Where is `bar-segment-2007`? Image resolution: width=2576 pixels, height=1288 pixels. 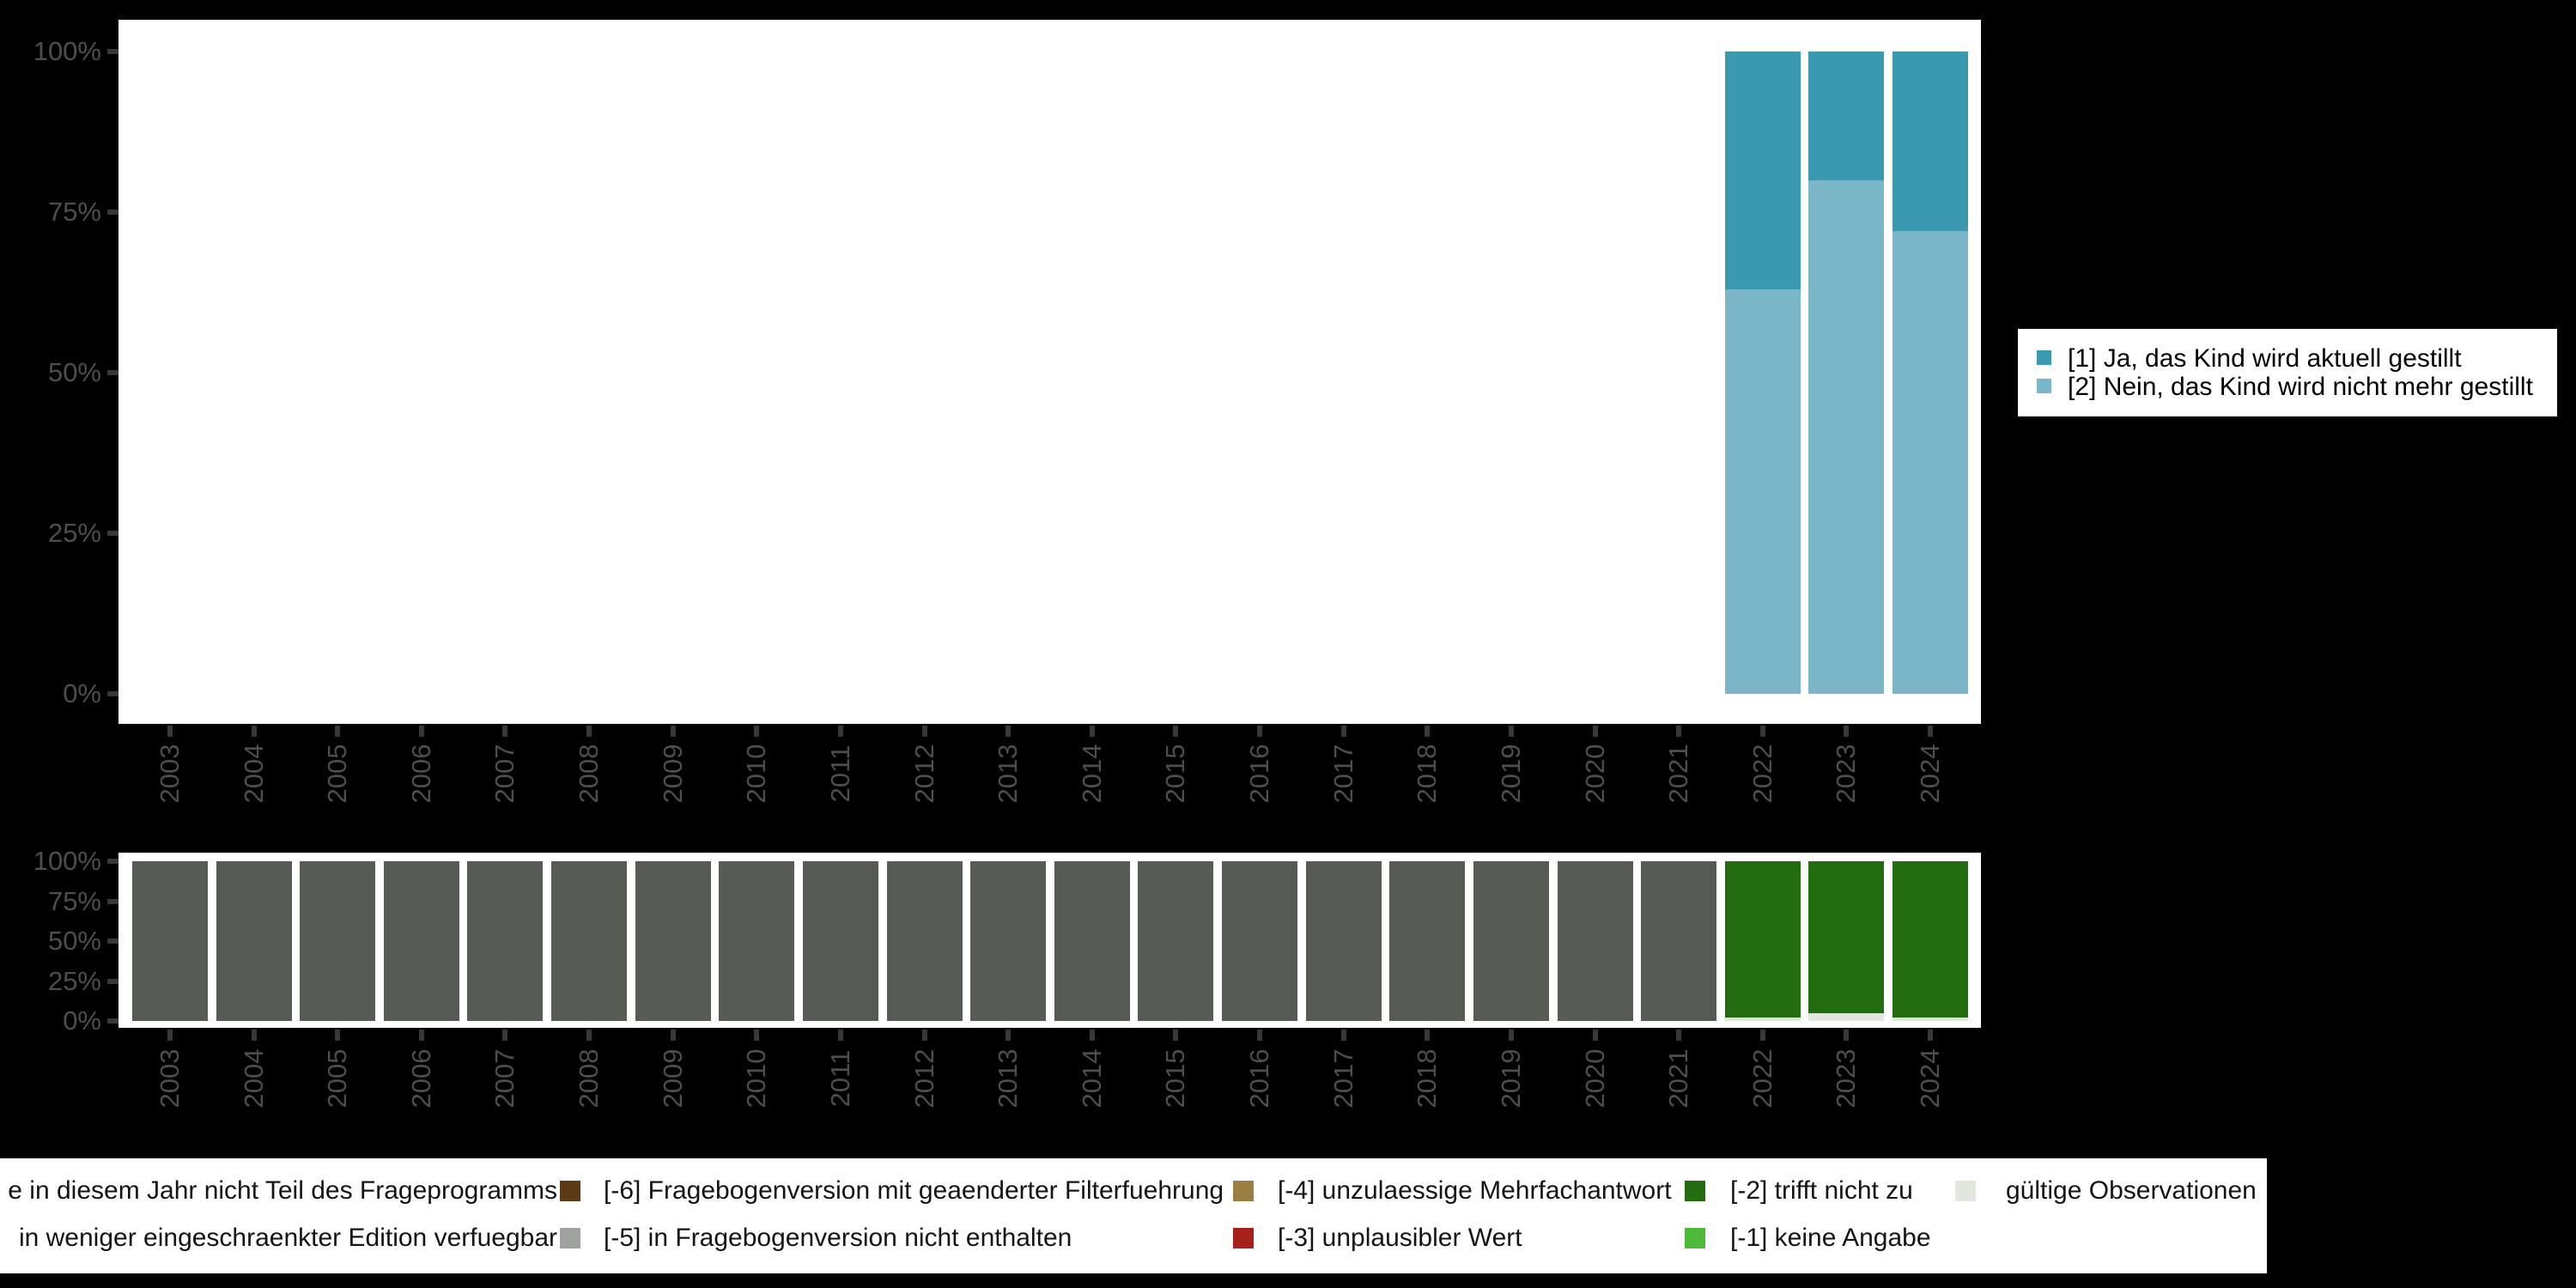 bar-segment-2007 is located at coordinates (505, 941).